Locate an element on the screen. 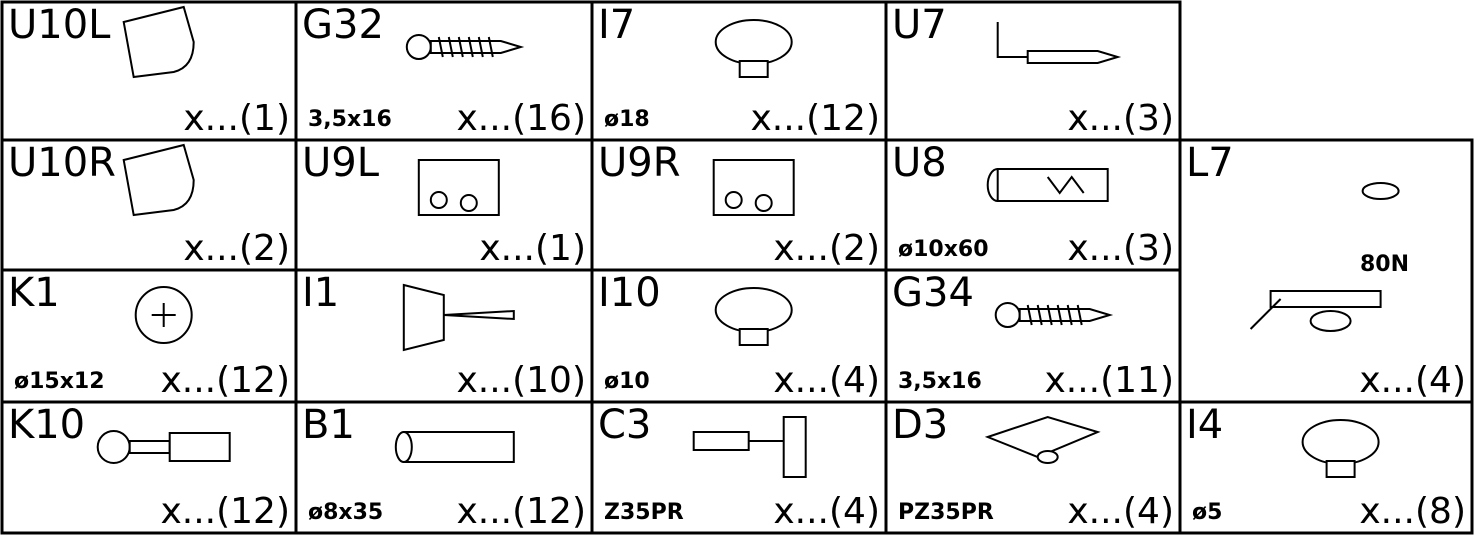 This screenshot has height=535, width=1474. part-cell: U9R x...(2) is located at coordinates (739, 205).